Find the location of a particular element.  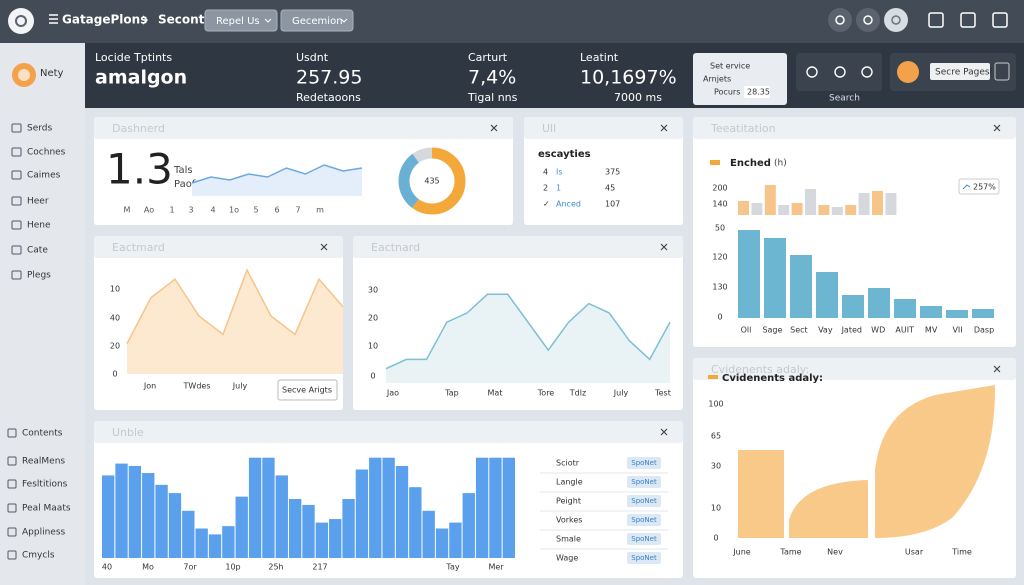

x-tick-label: Tame is located at coordinates (790, 552).